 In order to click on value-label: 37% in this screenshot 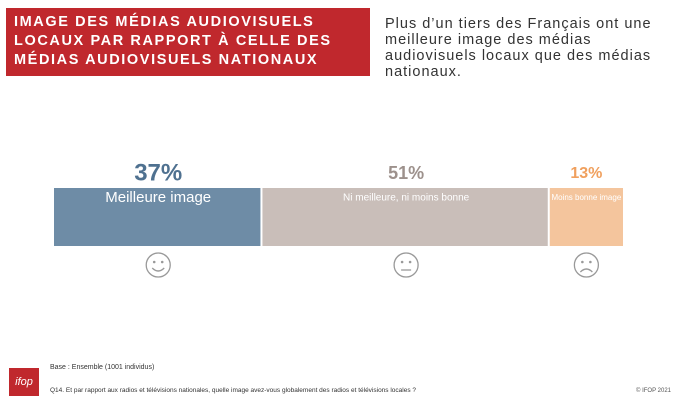, I will do `click(158, 172)`.